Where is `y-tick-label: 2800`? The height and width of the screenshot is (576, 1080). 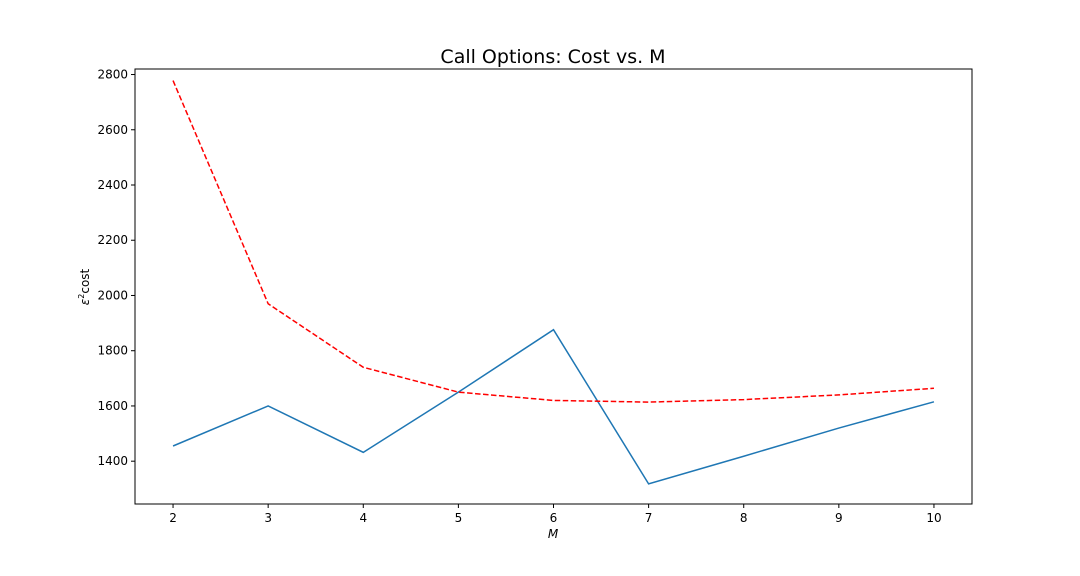 y-tick-label: 2800 is located at coordinates (112, 75).